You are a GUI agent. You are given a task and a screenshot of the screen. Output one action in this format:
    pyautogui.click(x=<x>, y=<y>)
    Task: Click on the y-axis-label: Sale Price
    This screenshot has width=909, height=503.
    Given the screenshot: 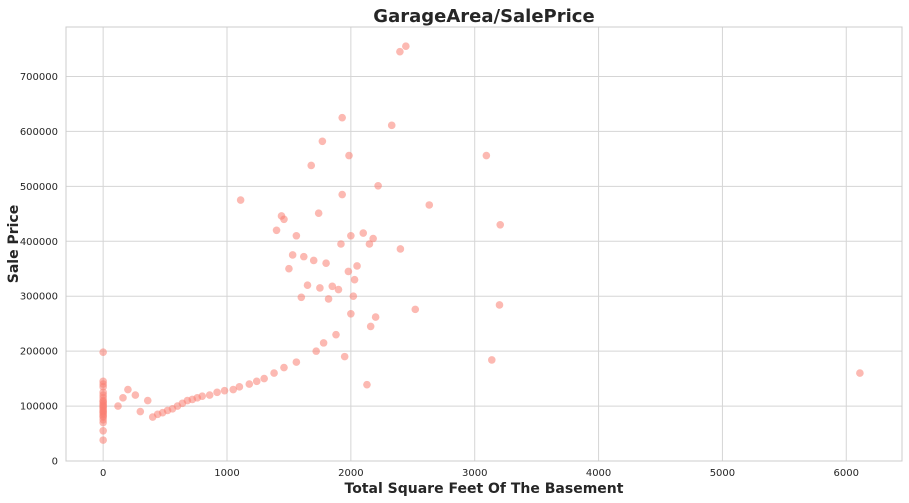 What is the action you would take?
    pyautogui.click(x=14, y=244)
    